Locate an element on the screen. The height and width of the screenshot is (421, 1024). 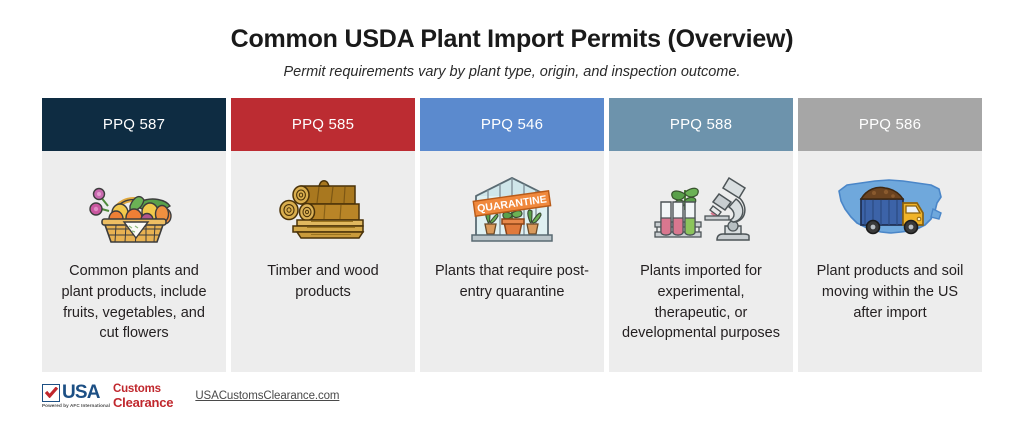
permit-code-label: PPQ 587 is located at coordinates (134, 125).